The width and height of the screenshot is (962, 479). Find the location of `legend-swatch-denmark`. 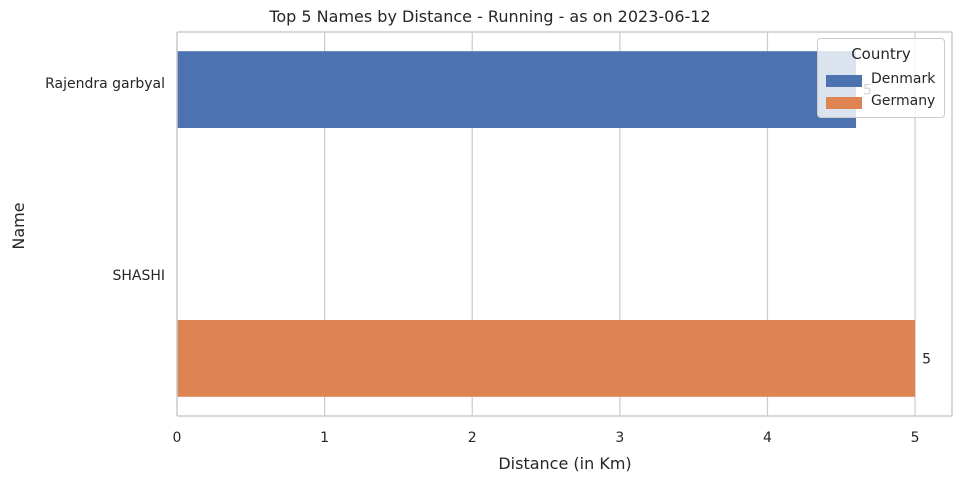

legend-swatch-denmark is located at coordinates (844, 81).